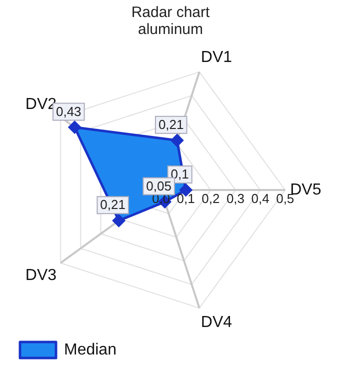 Image resolution: width=341 pixels, height=375 pixels. Describe the element at coordinates (90, 349) in the screenshot. I see `legend-label: Median` at that location.